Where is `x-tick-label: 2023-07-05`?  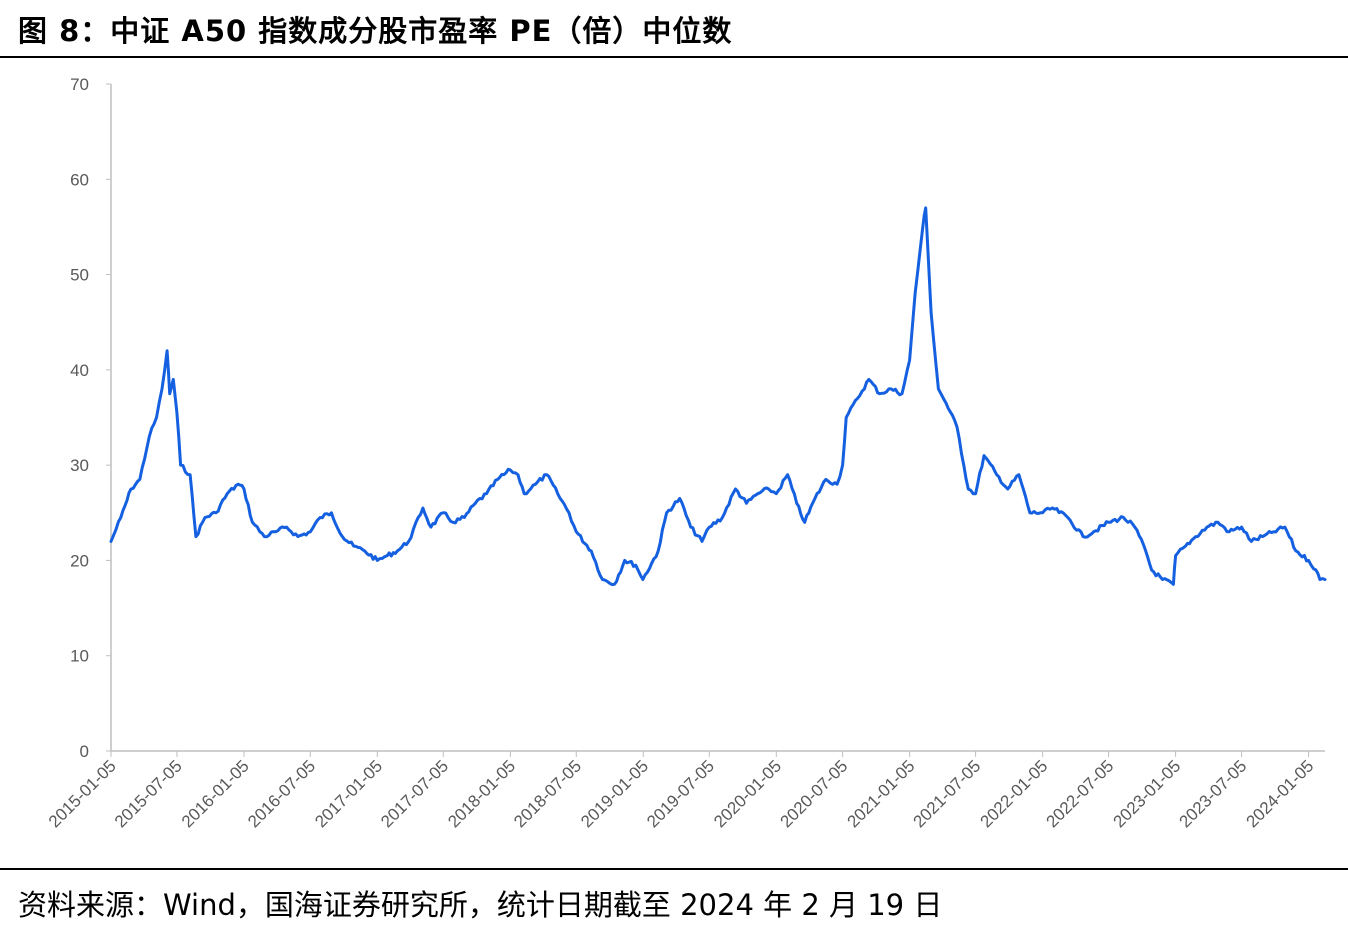 x-tick-label: 2023-07-05 is located at coordinates (1212, 793).